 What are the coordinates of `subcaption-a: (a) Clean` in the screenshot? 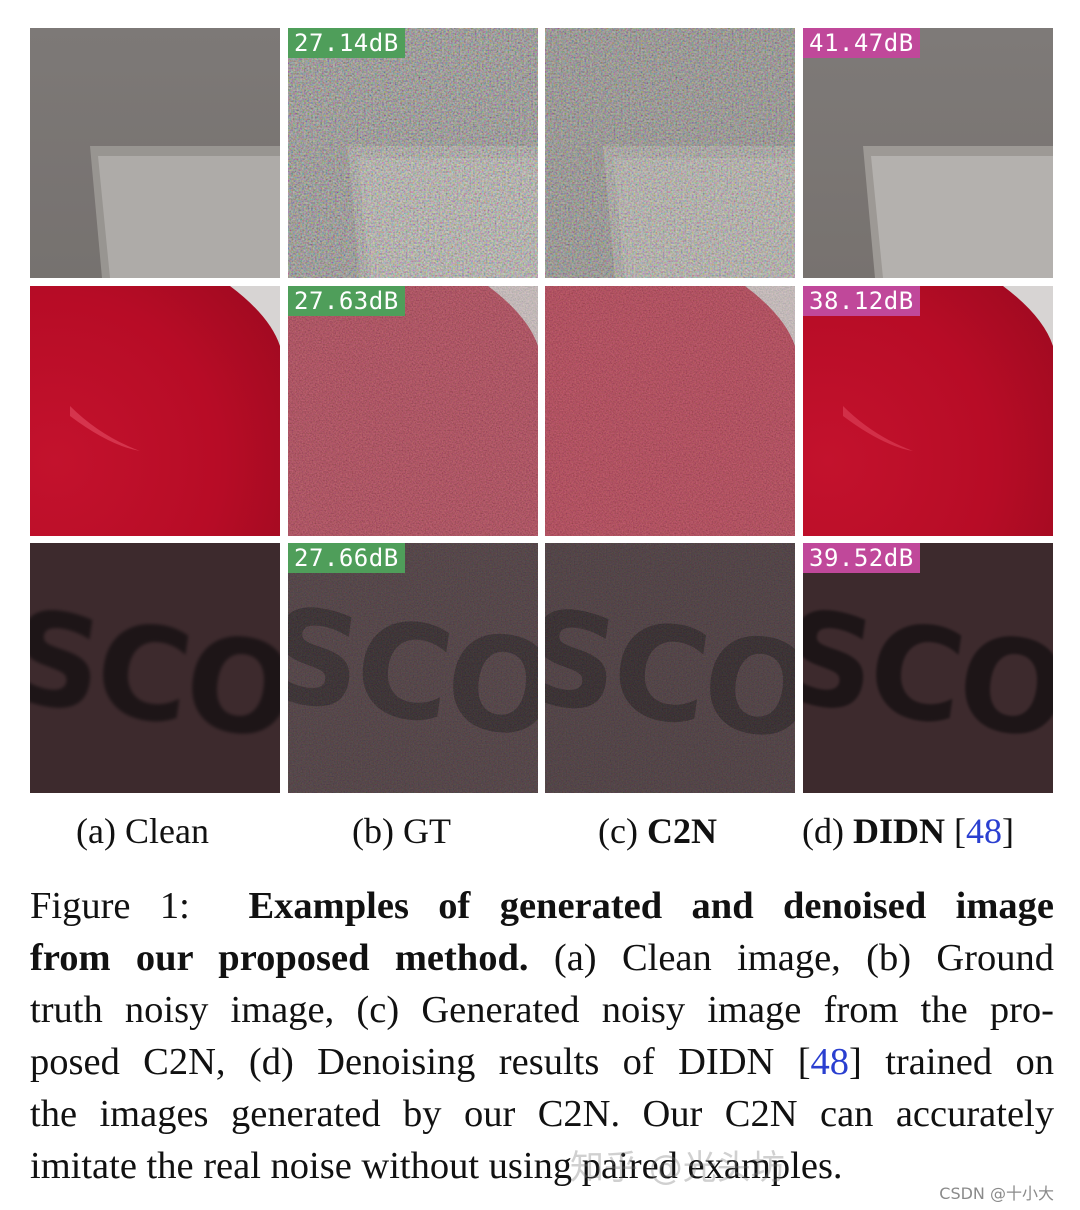 It's located at (142, 831).